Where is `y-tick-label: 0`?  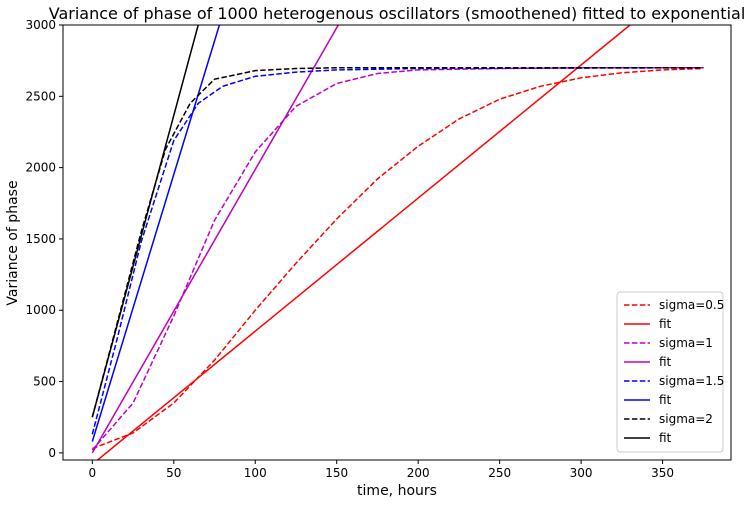
y-tick-label: 0 is located at coordinates (52, 453).